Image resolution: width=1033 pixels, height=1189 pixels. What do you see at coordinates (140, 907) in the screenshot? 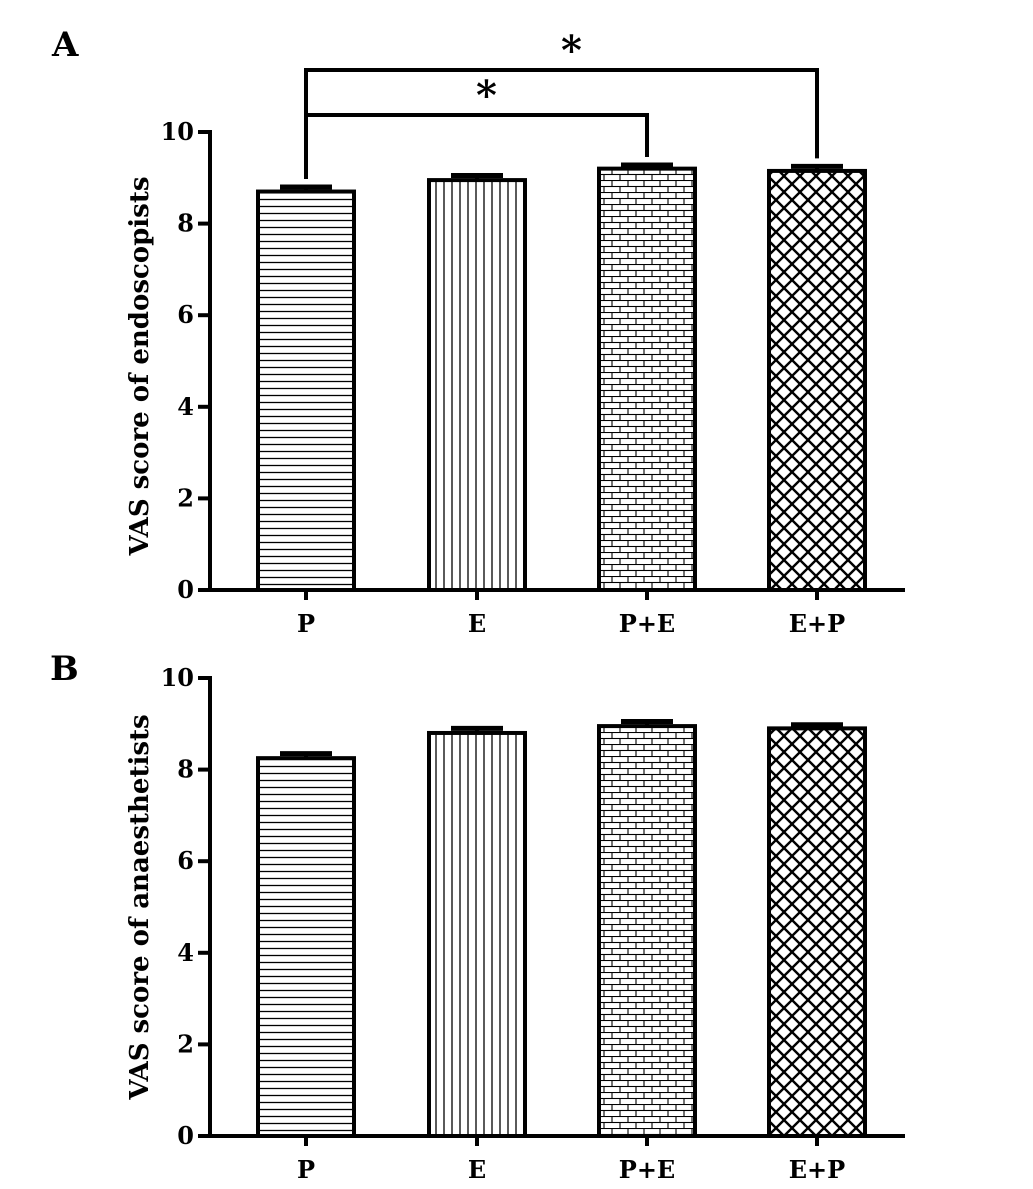
I see `y-axis-label-b: VAS score of anaesthetists` at bounding box center [140, 907].